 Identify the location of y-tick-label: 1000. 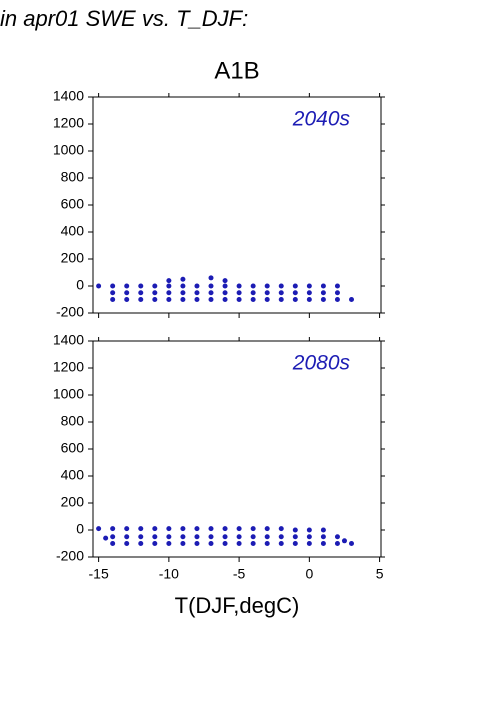
(68, 150).